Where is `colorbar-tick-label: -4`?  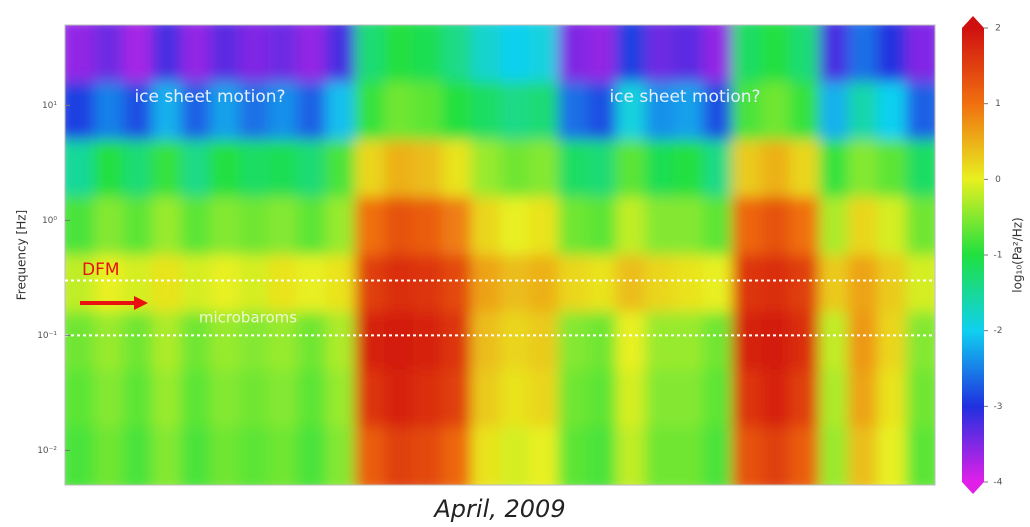 colorbar-tick-label: -4 is located at coordinates (998, 483).